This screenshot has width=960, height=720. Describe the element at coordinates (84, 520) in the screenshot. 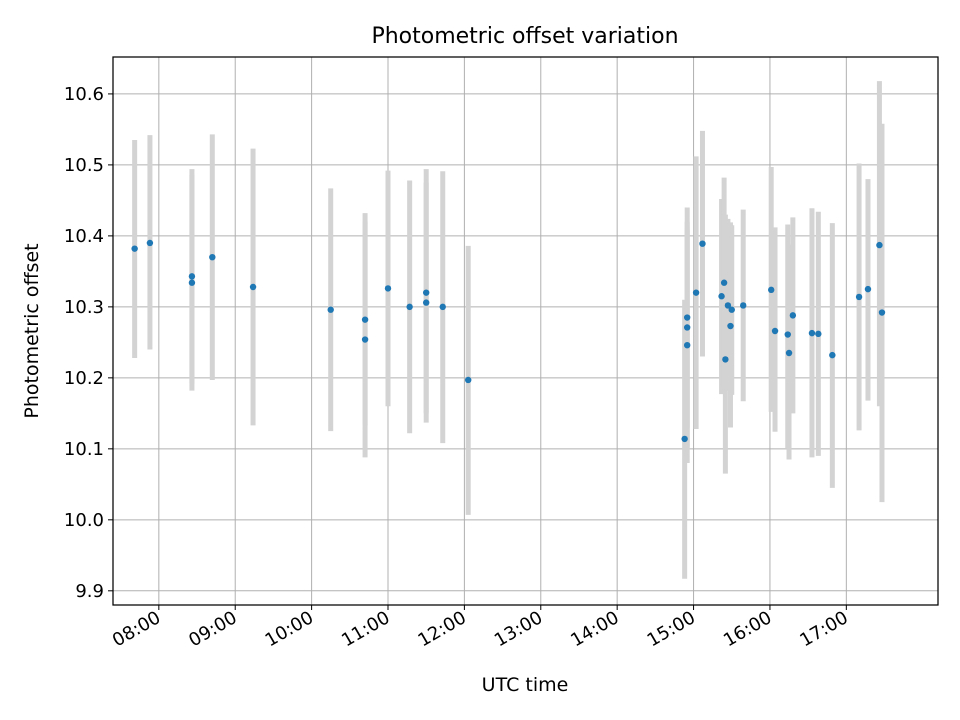

I see `y-tick-label: 10.0` at that location.